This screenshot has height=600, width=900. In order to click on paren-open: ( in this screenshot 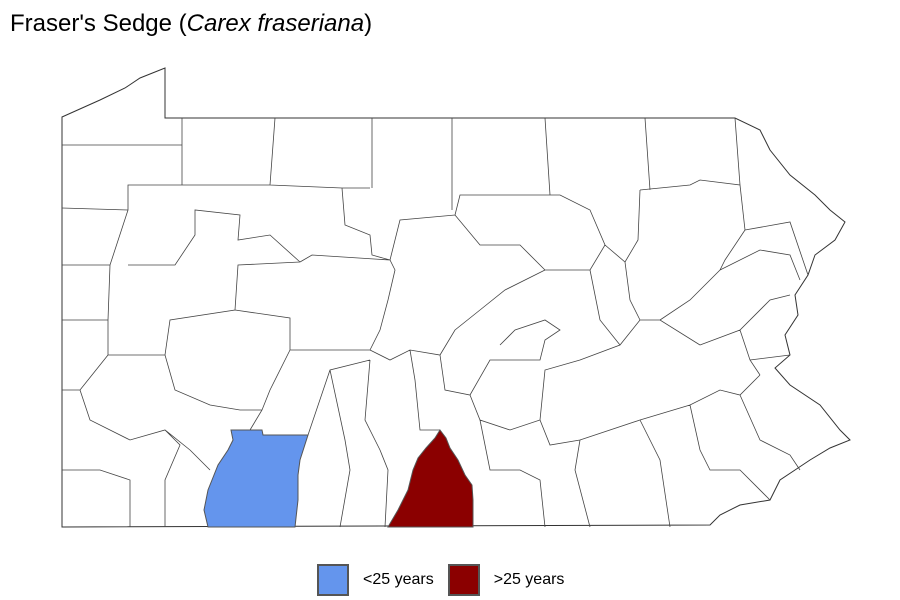, I will do `click(179, 23)`.